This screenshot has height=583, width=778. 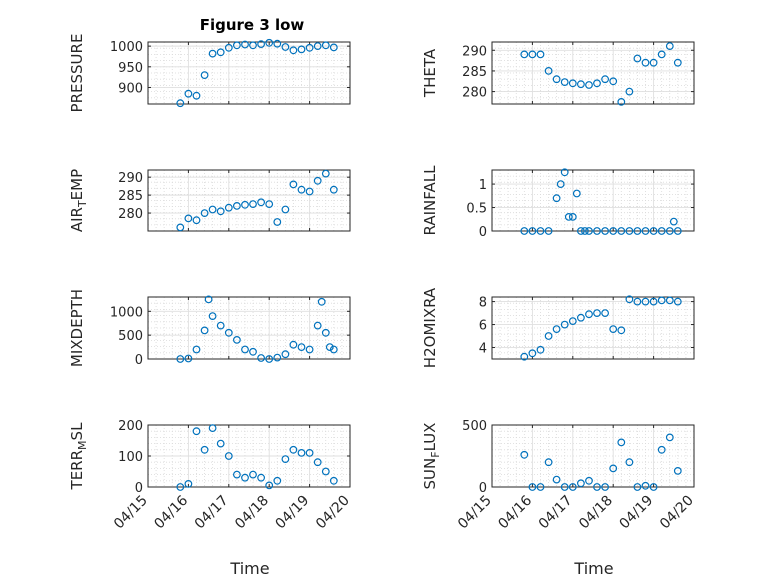 I want to click on y-tick-label: 6, so click(x=483, y=326).